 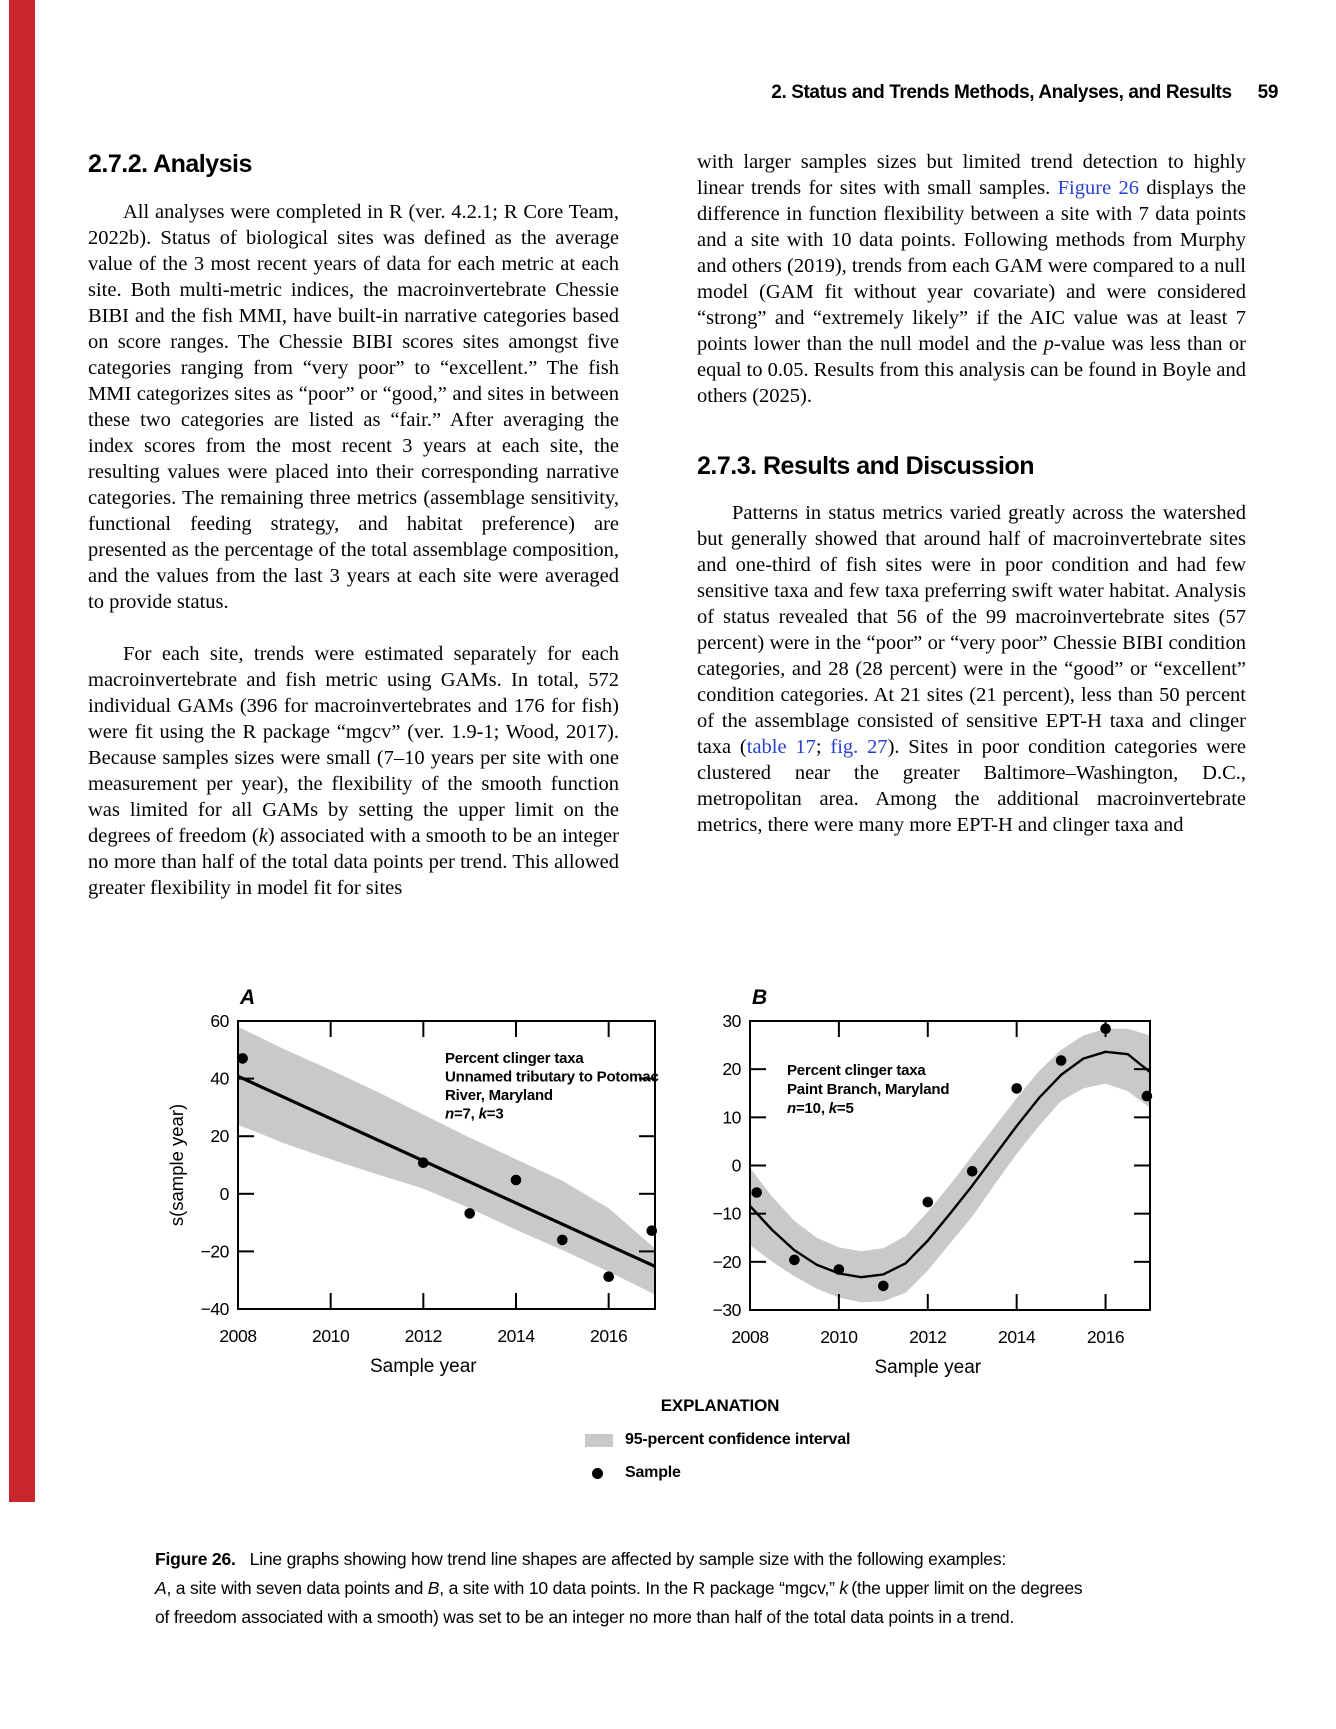 I want to click on section-heading-272: 2.7.2. Analysis, so click(x=170, y=164).